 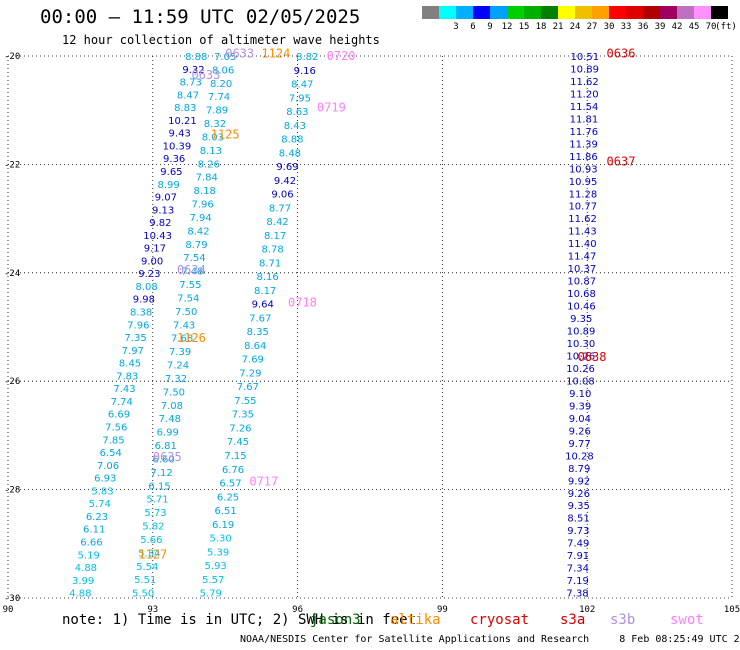 What do you see at coordinates (687, 620) in the screenshot?
I see `satellite-swot: swot` at bounding box center [687, 620].